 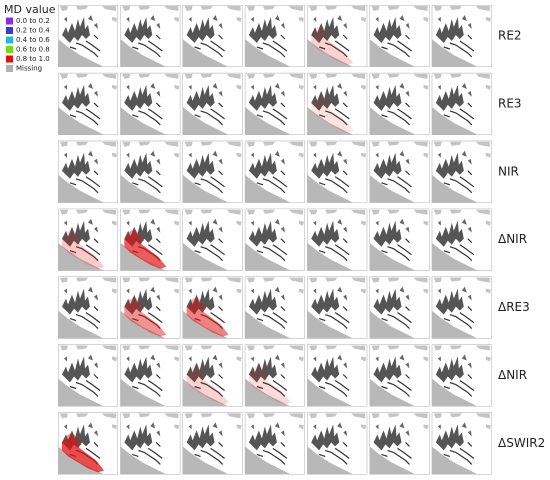 I want to click on legend-label: 0.4 to 0.6, so click(x=33, y=40).